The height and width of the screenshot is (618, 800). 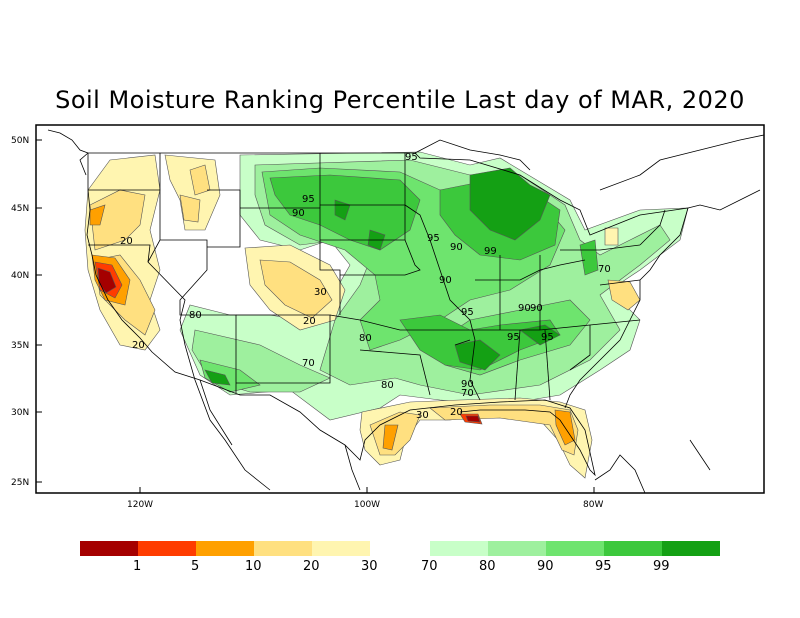 I want to click on legend-label: 70, so click(x=429, y=566).